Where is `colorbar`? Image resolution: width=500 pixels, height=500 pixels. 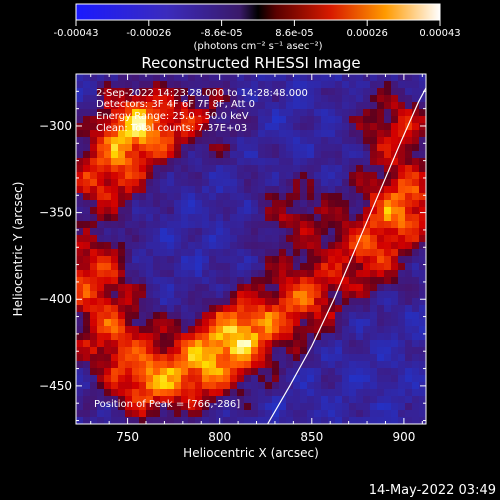
colorbar is located at coordinates (258, 12).